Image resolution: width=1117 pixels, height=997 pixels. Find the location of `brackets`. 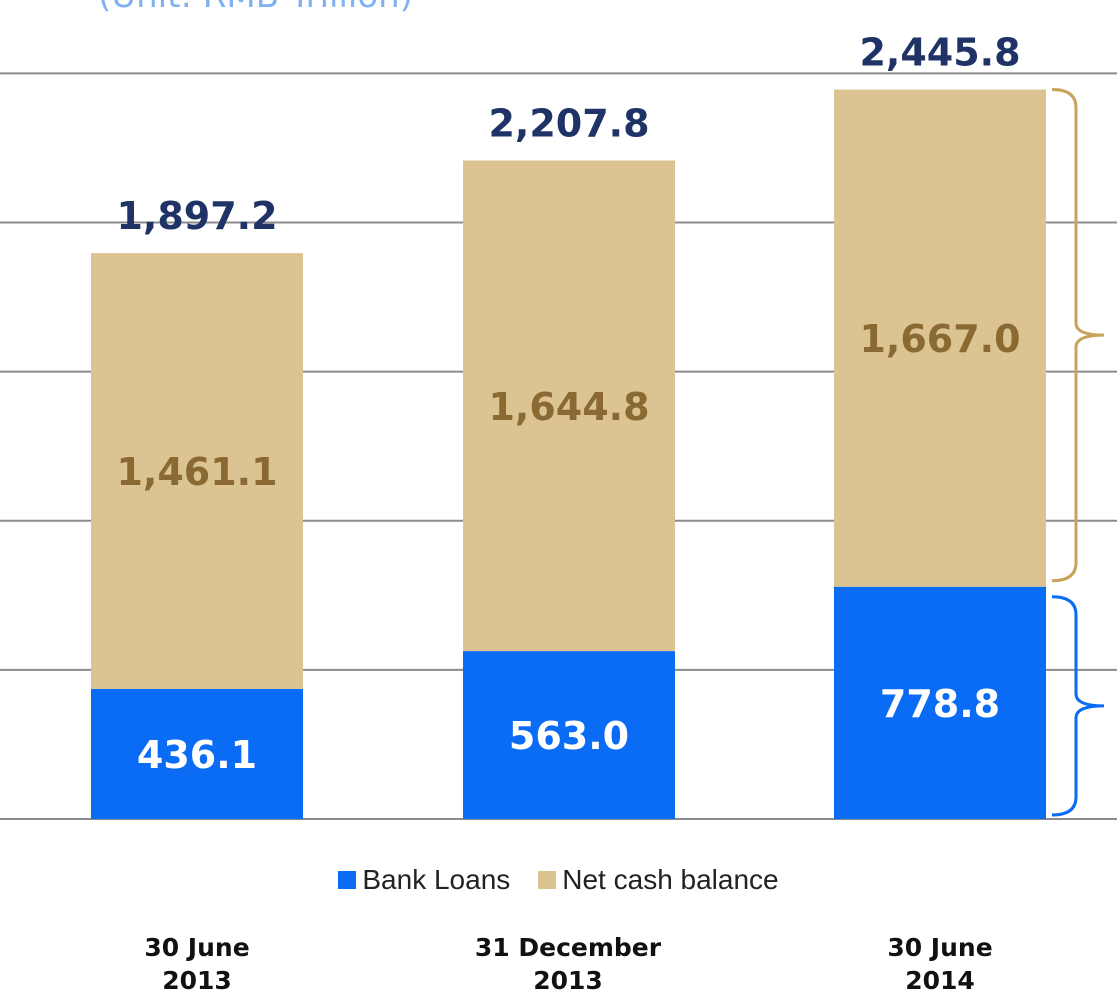

brackets is located at coordinates (1078, 452).